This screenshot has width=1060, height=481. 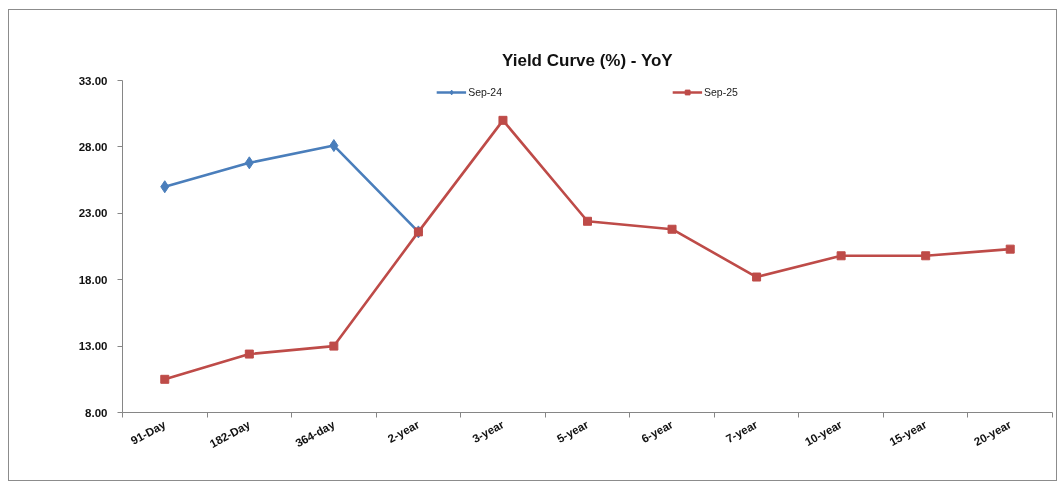 What do you see at coordinates (93, 146) in the screenshot?
I see `y-tick-label: 28.00` at bounding box center [93, 146].